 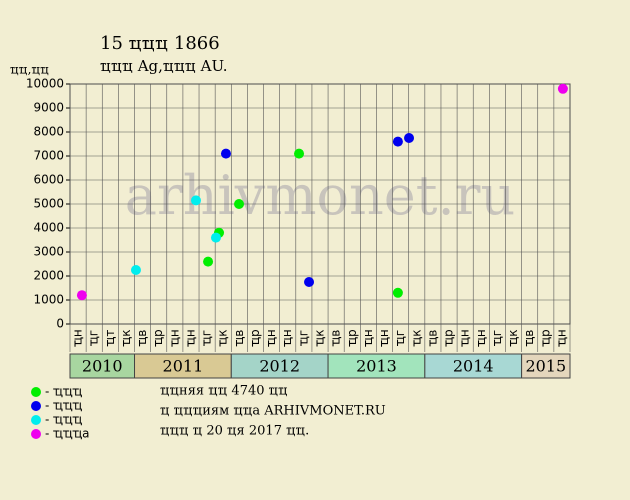 What do you see at coordinates (48, 300) in the screenshot?
I see `y-tick-label: 1000` at bounding box center [48, 300].